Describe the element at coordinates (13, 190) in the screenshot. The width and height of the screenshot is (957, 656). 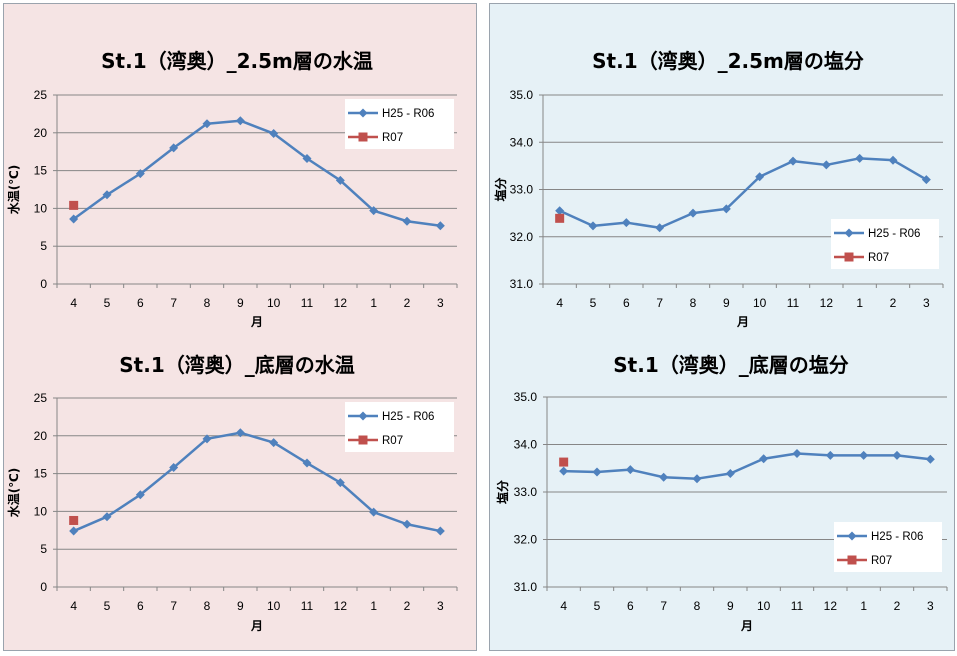
I see `y-axis-label: 水温(℃)` at that location.